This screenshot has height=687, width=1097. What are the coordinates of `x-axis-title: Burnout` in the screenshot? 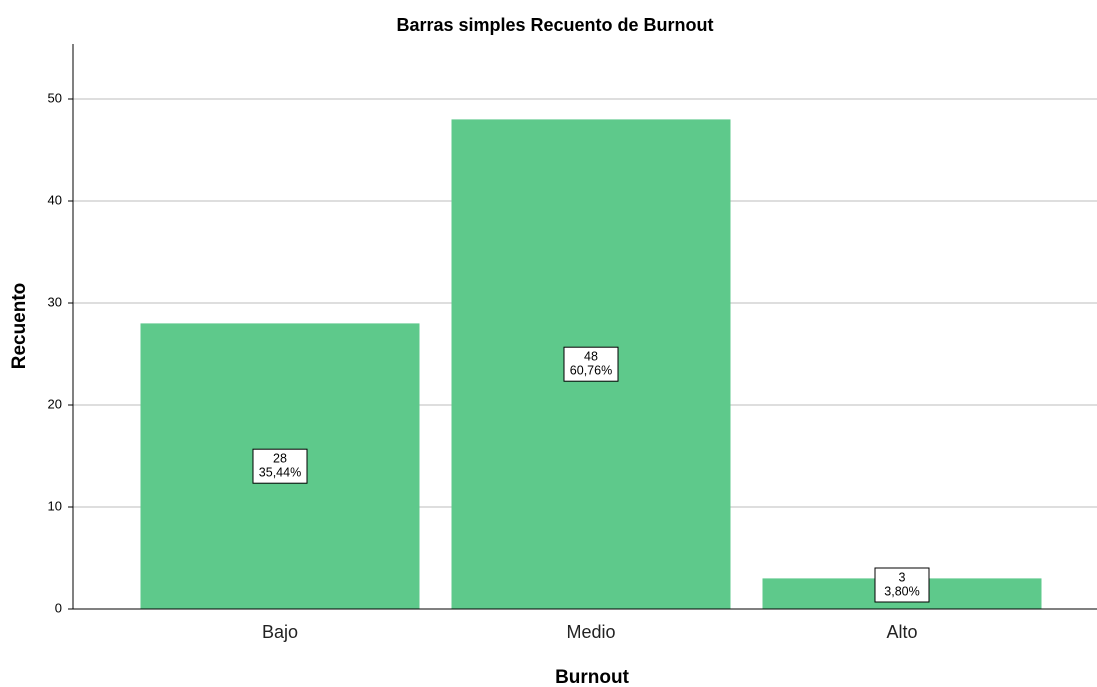 It's located at (592, 677).